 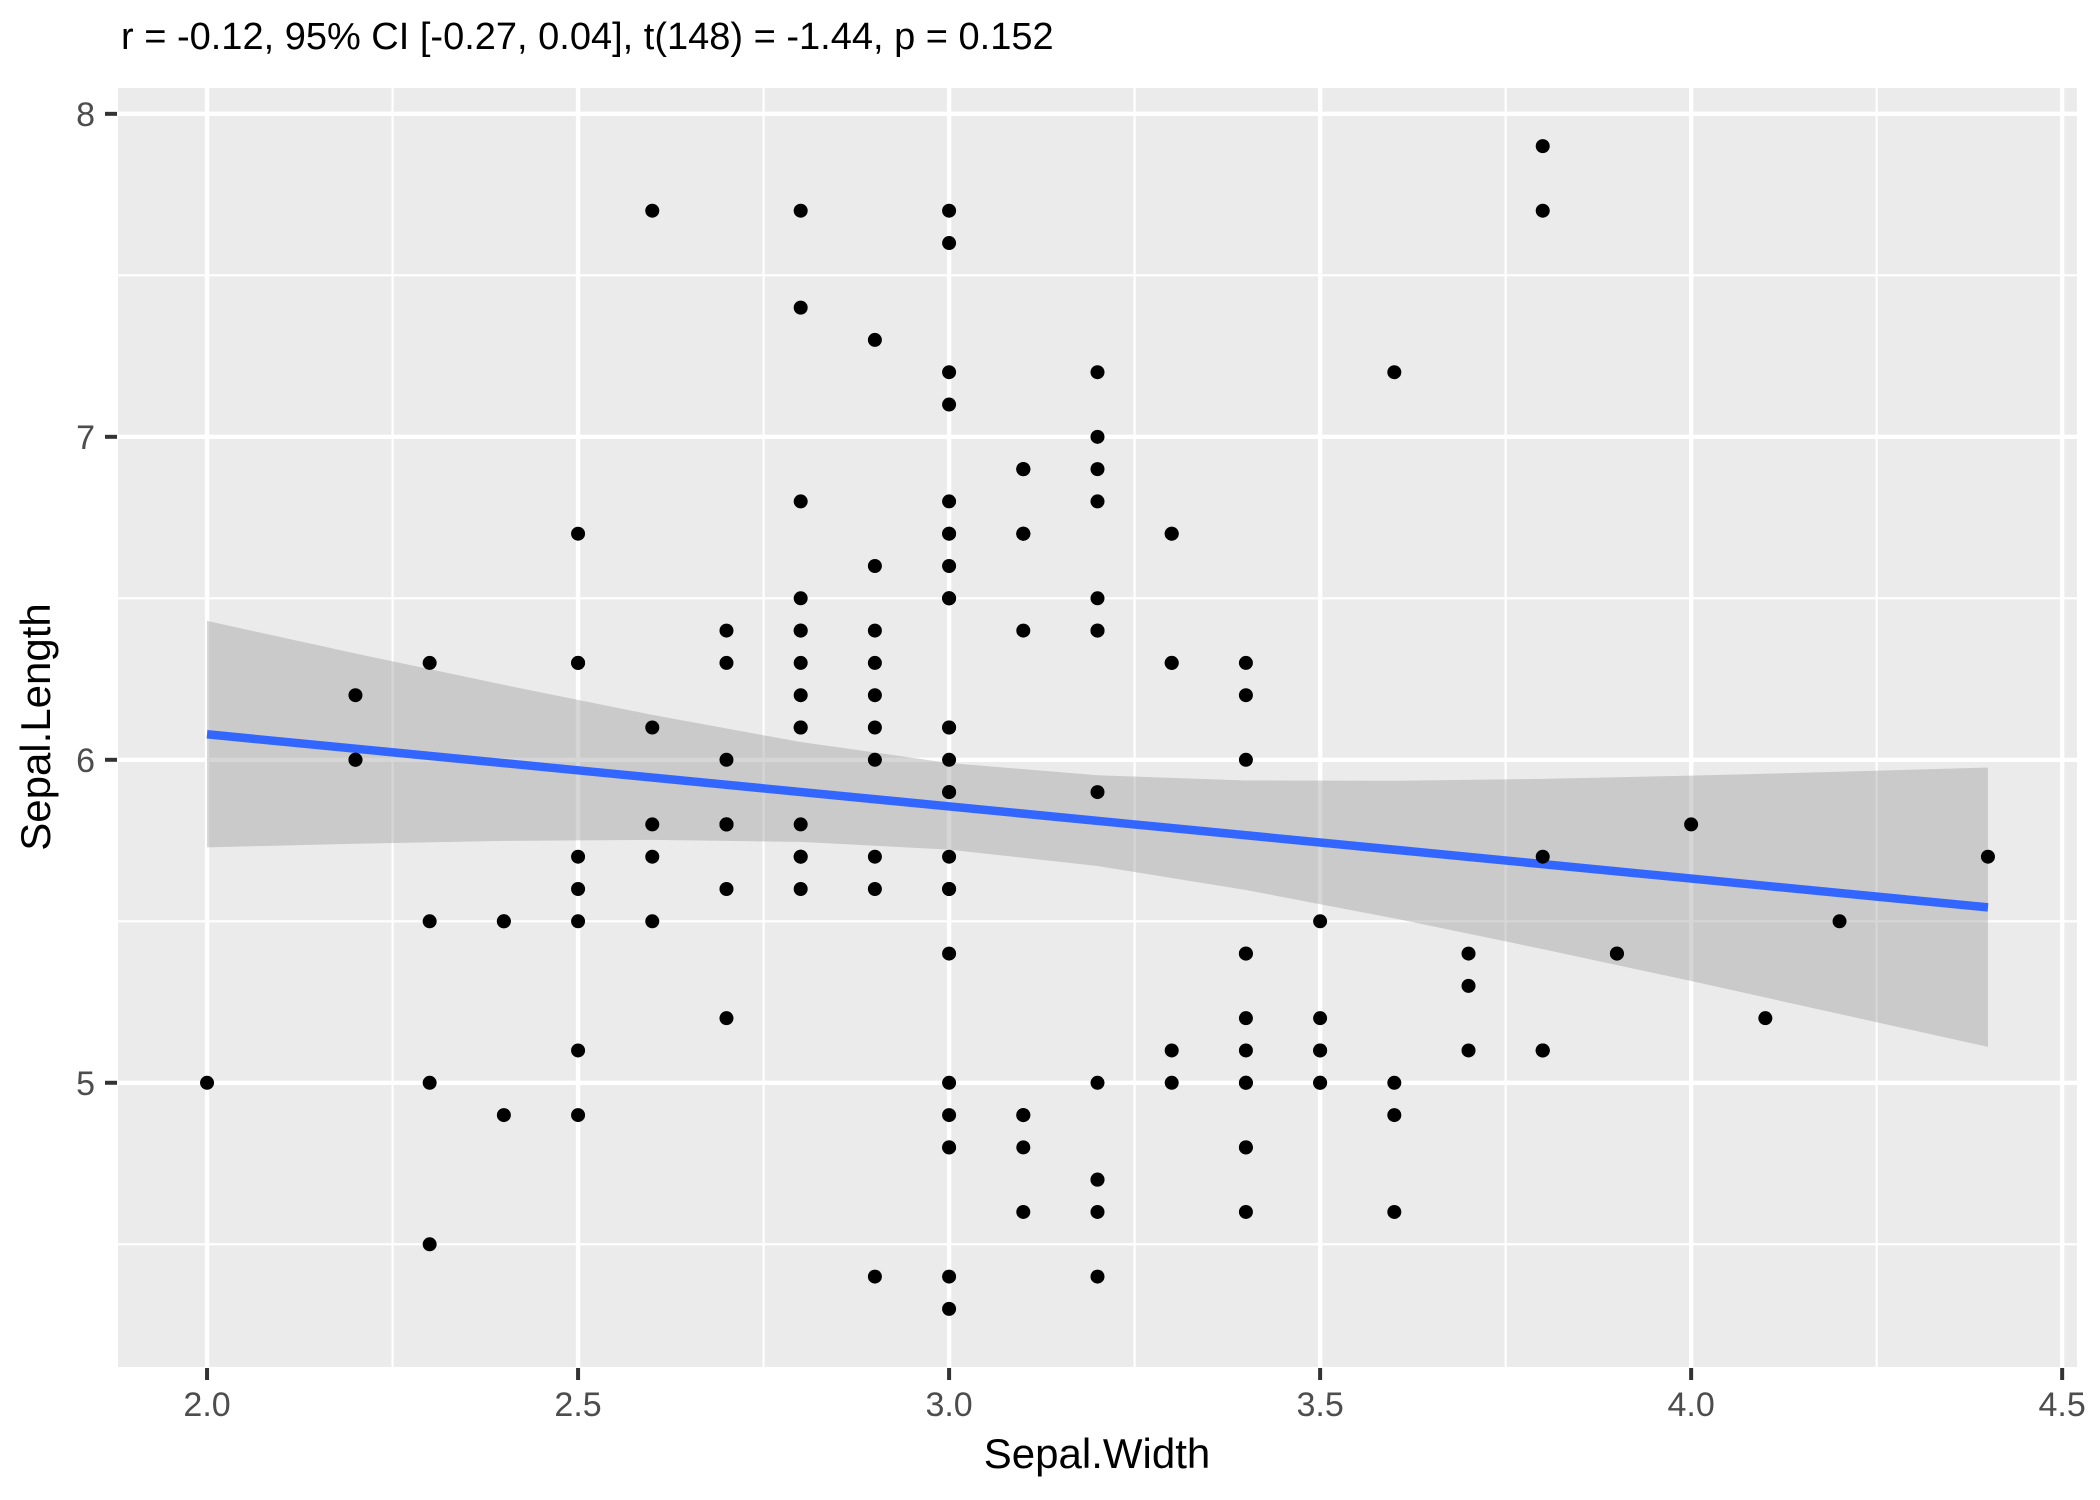 What do you see at coordinates (948, 1405) in the screenshot?
I see `x-tick-label: 3.0` at bounding box center [948, 1405].